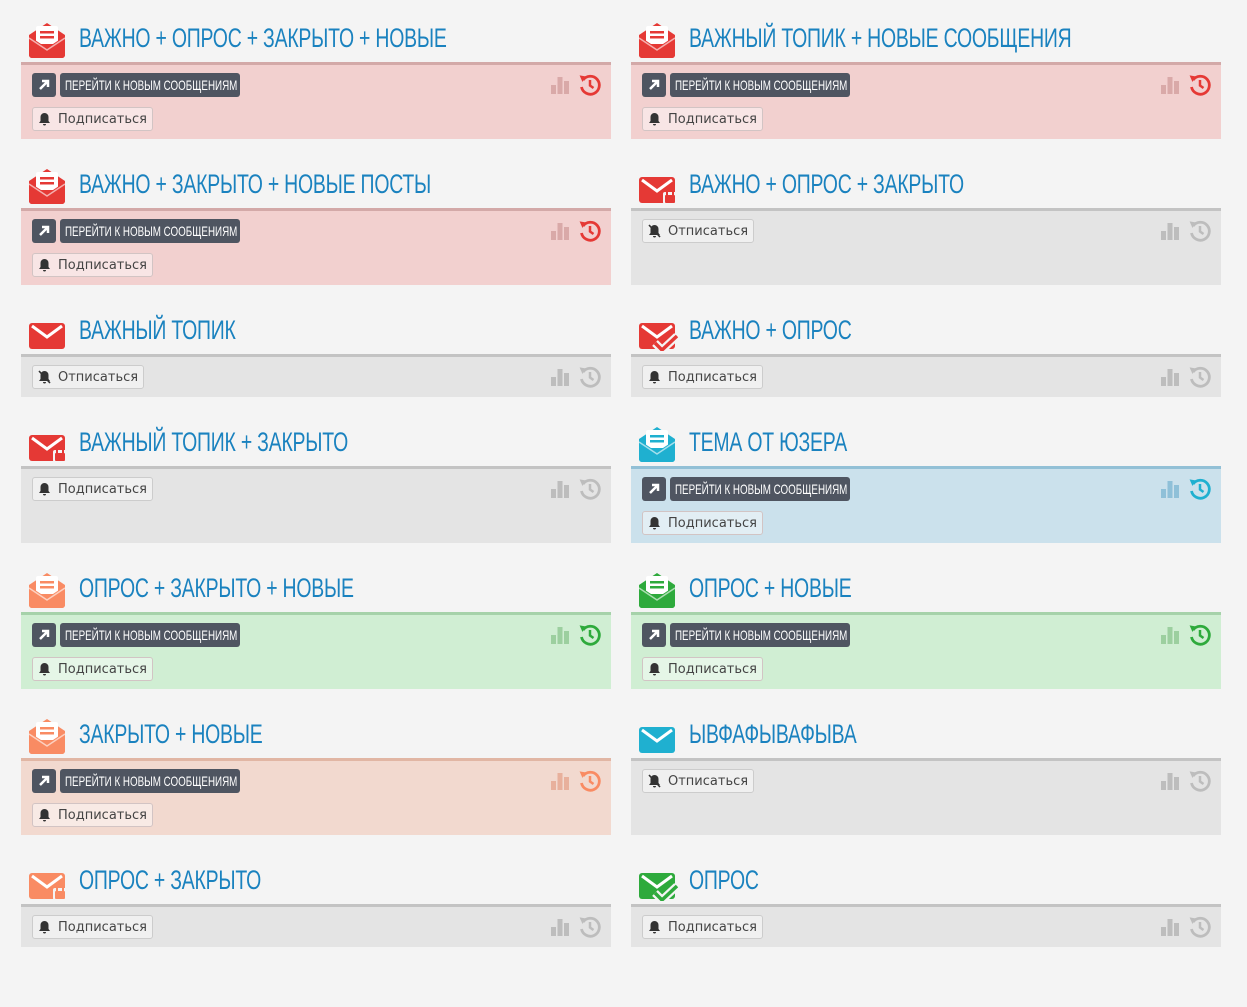 The image size is (1247, 1007). What do you see at coordinates (926, 650) in the screenshot?
I see `topic-card: ПЕРЕЙТИ К НОВЫМ СООБЩЕНИЯМ Подписаться` at bounding box center [926, 650].